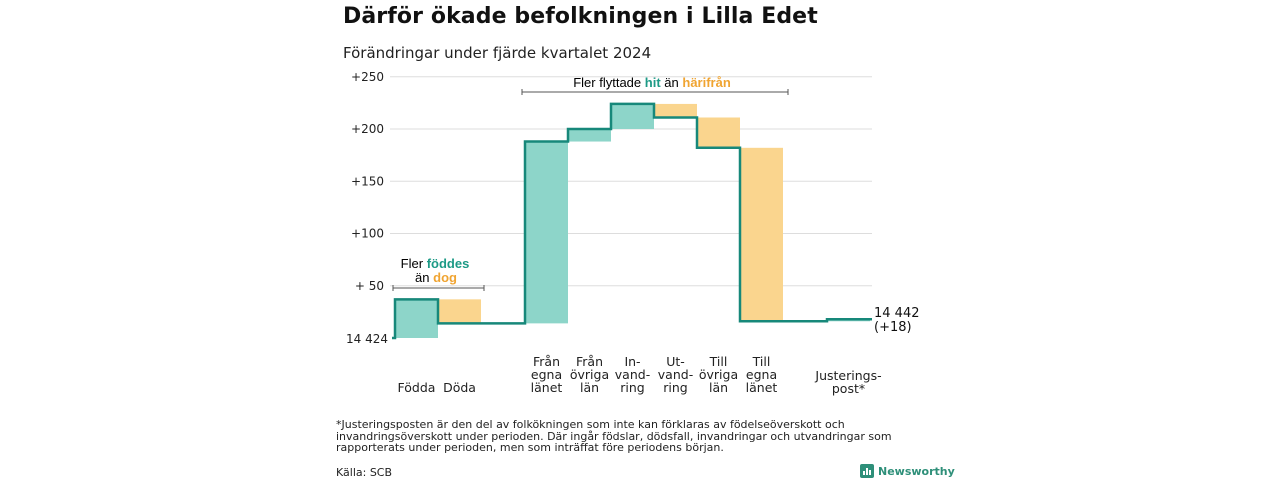 This screenshot has height=480, width=1280. Describe the element at coordinates (364, 472) in the screenshot. I see `source-label: Källa: SCB` at that location.